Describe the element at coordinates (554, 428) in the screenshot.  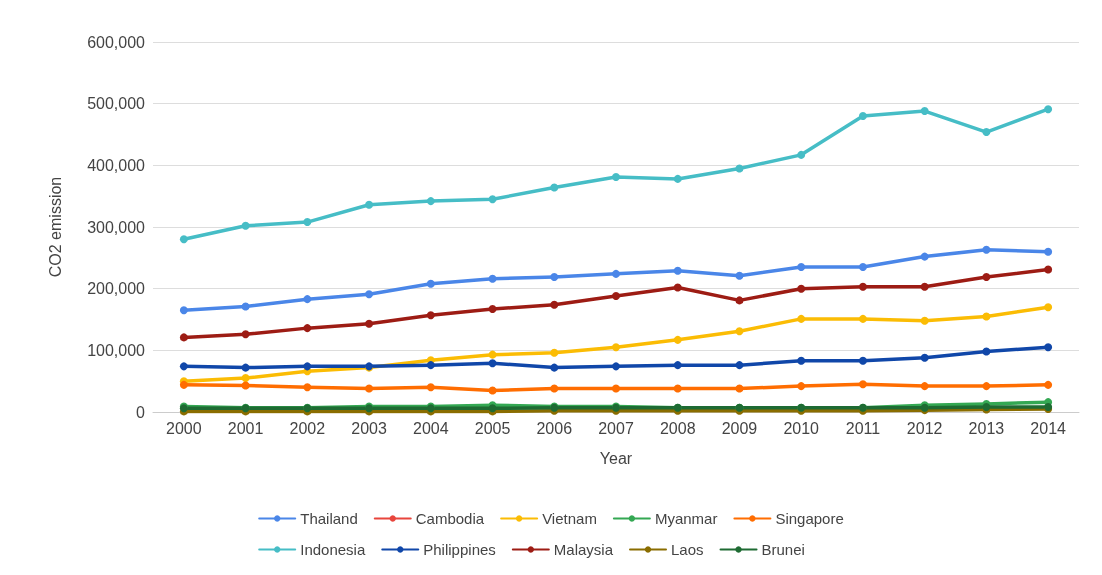
I see `x-tick-label: 2006` at that location.